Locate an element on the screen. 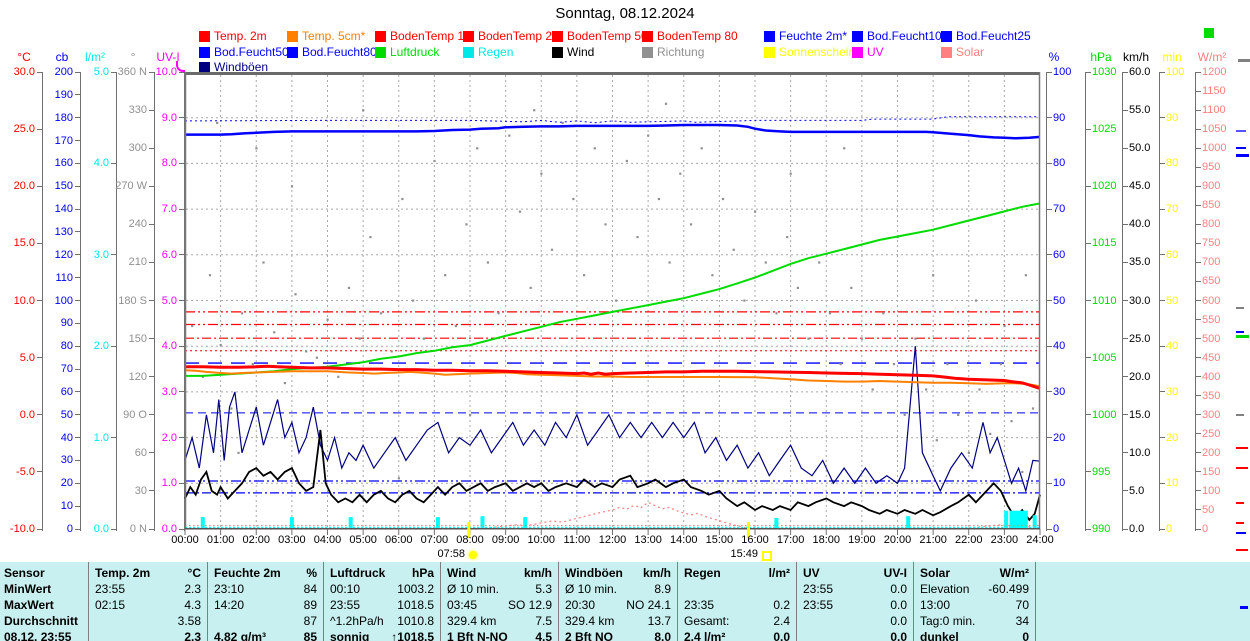 The width and height of the screenshot is (1250, 641). axis-tick-label: 1025 is located at coordinates (1104, 129).